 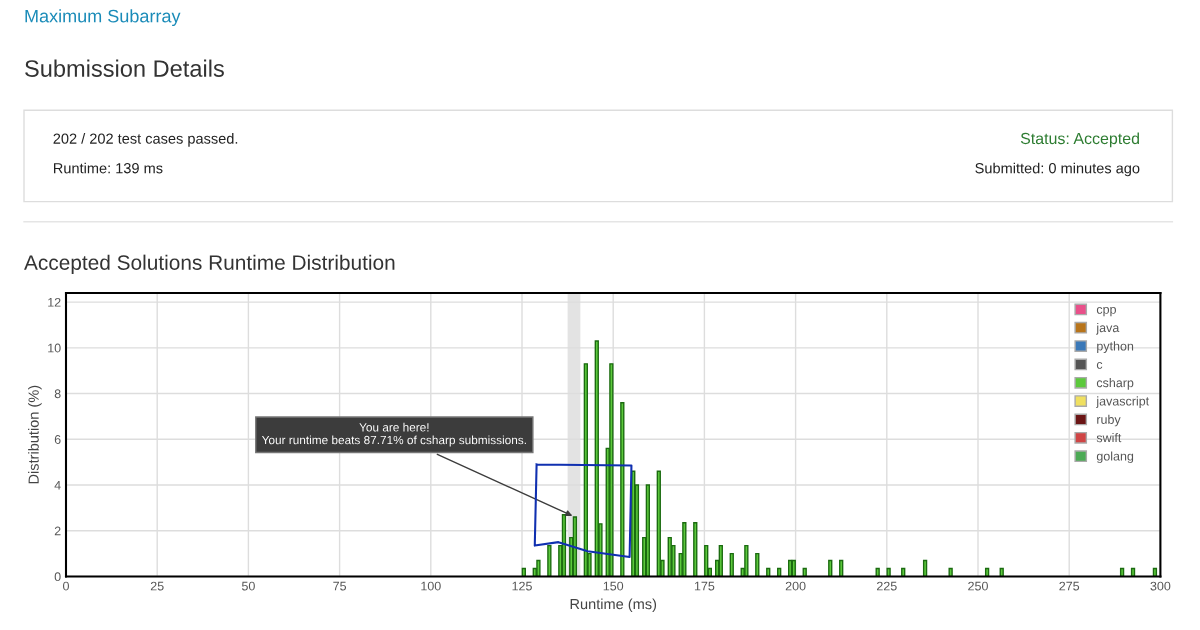 I want to click on legend-label: golang, so click(x=1115, y=457).